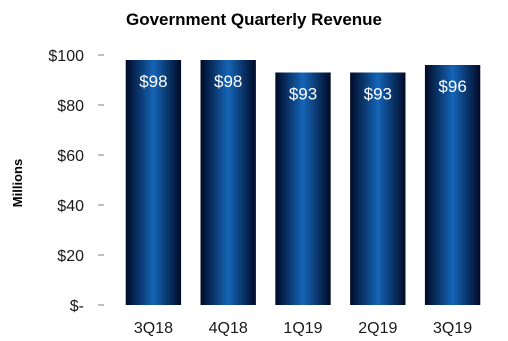  What do you see at coordinates (70, 156) in the screenshot?
I see `y-tick-label: $60` at bounding box center [70, 156].